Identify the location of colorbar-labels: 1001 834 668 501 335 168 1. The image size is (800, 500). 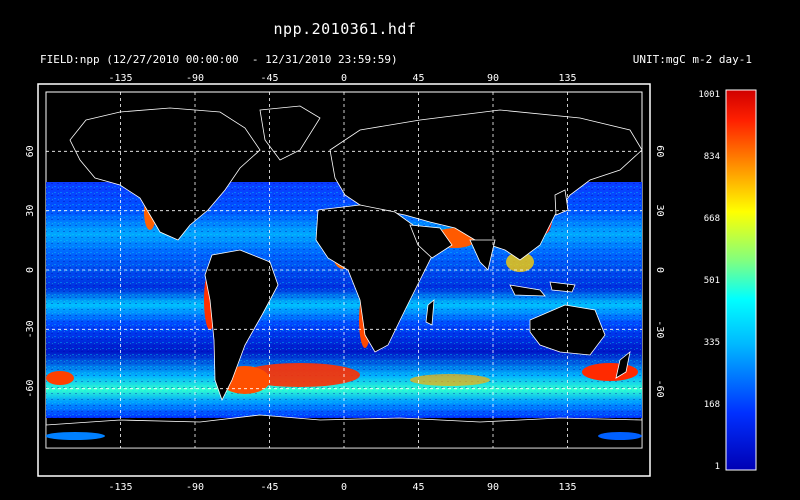
(709, 281).